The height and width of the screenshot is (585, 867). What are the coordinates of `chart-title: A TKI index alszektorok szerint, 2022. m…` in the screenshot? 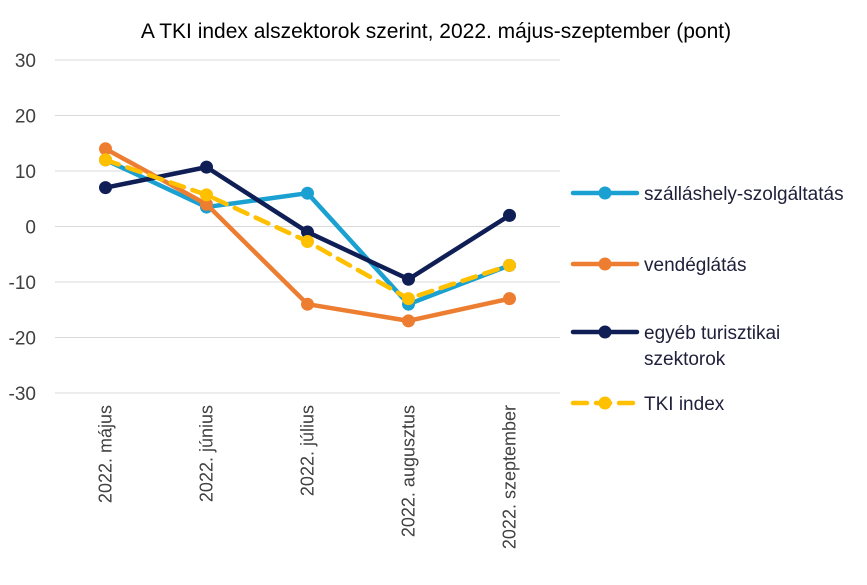 It's located at (436, 31).